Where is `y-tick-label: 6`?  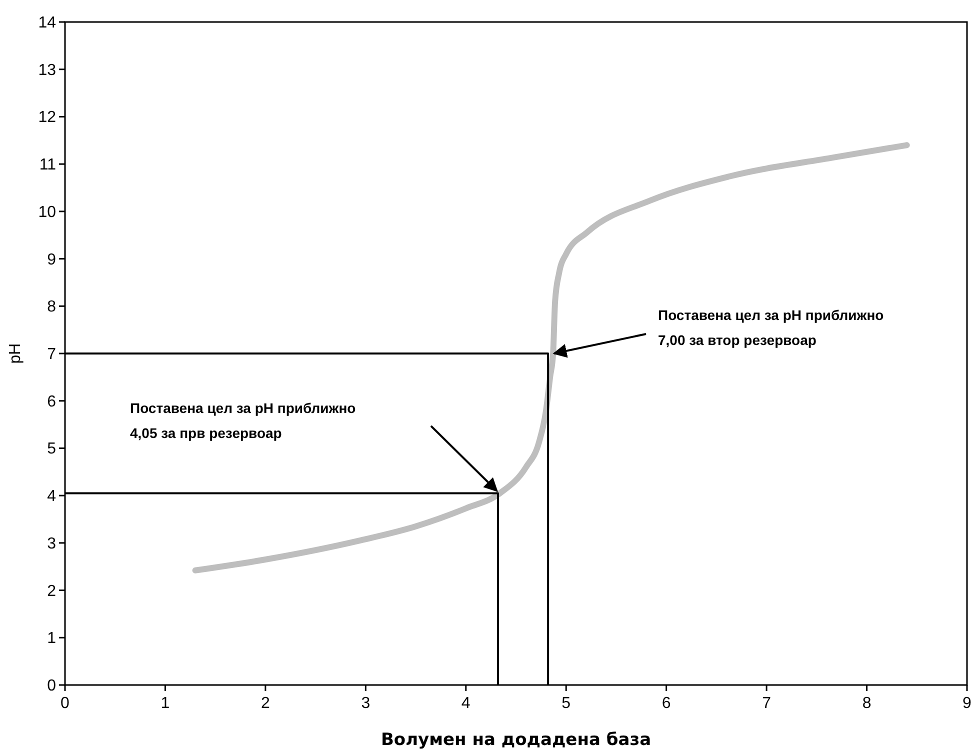
y-tick-label: 6 is located at coordinates (51, 401).